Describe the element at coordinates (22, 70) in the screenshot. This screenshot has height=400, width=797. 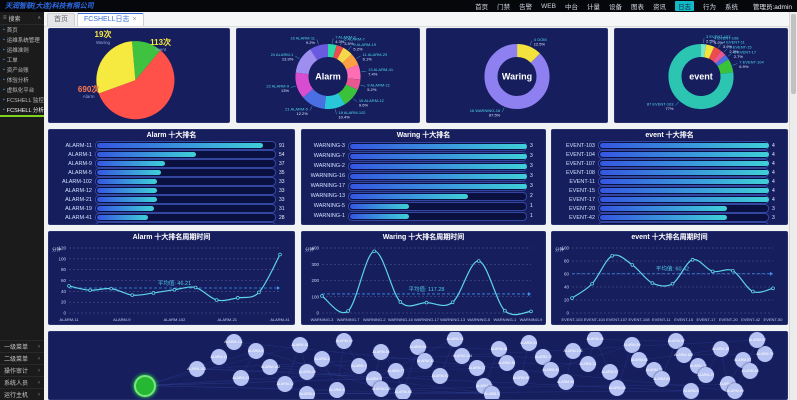
I see `sidebar-item-5: ▪ 资产台账` at that location.